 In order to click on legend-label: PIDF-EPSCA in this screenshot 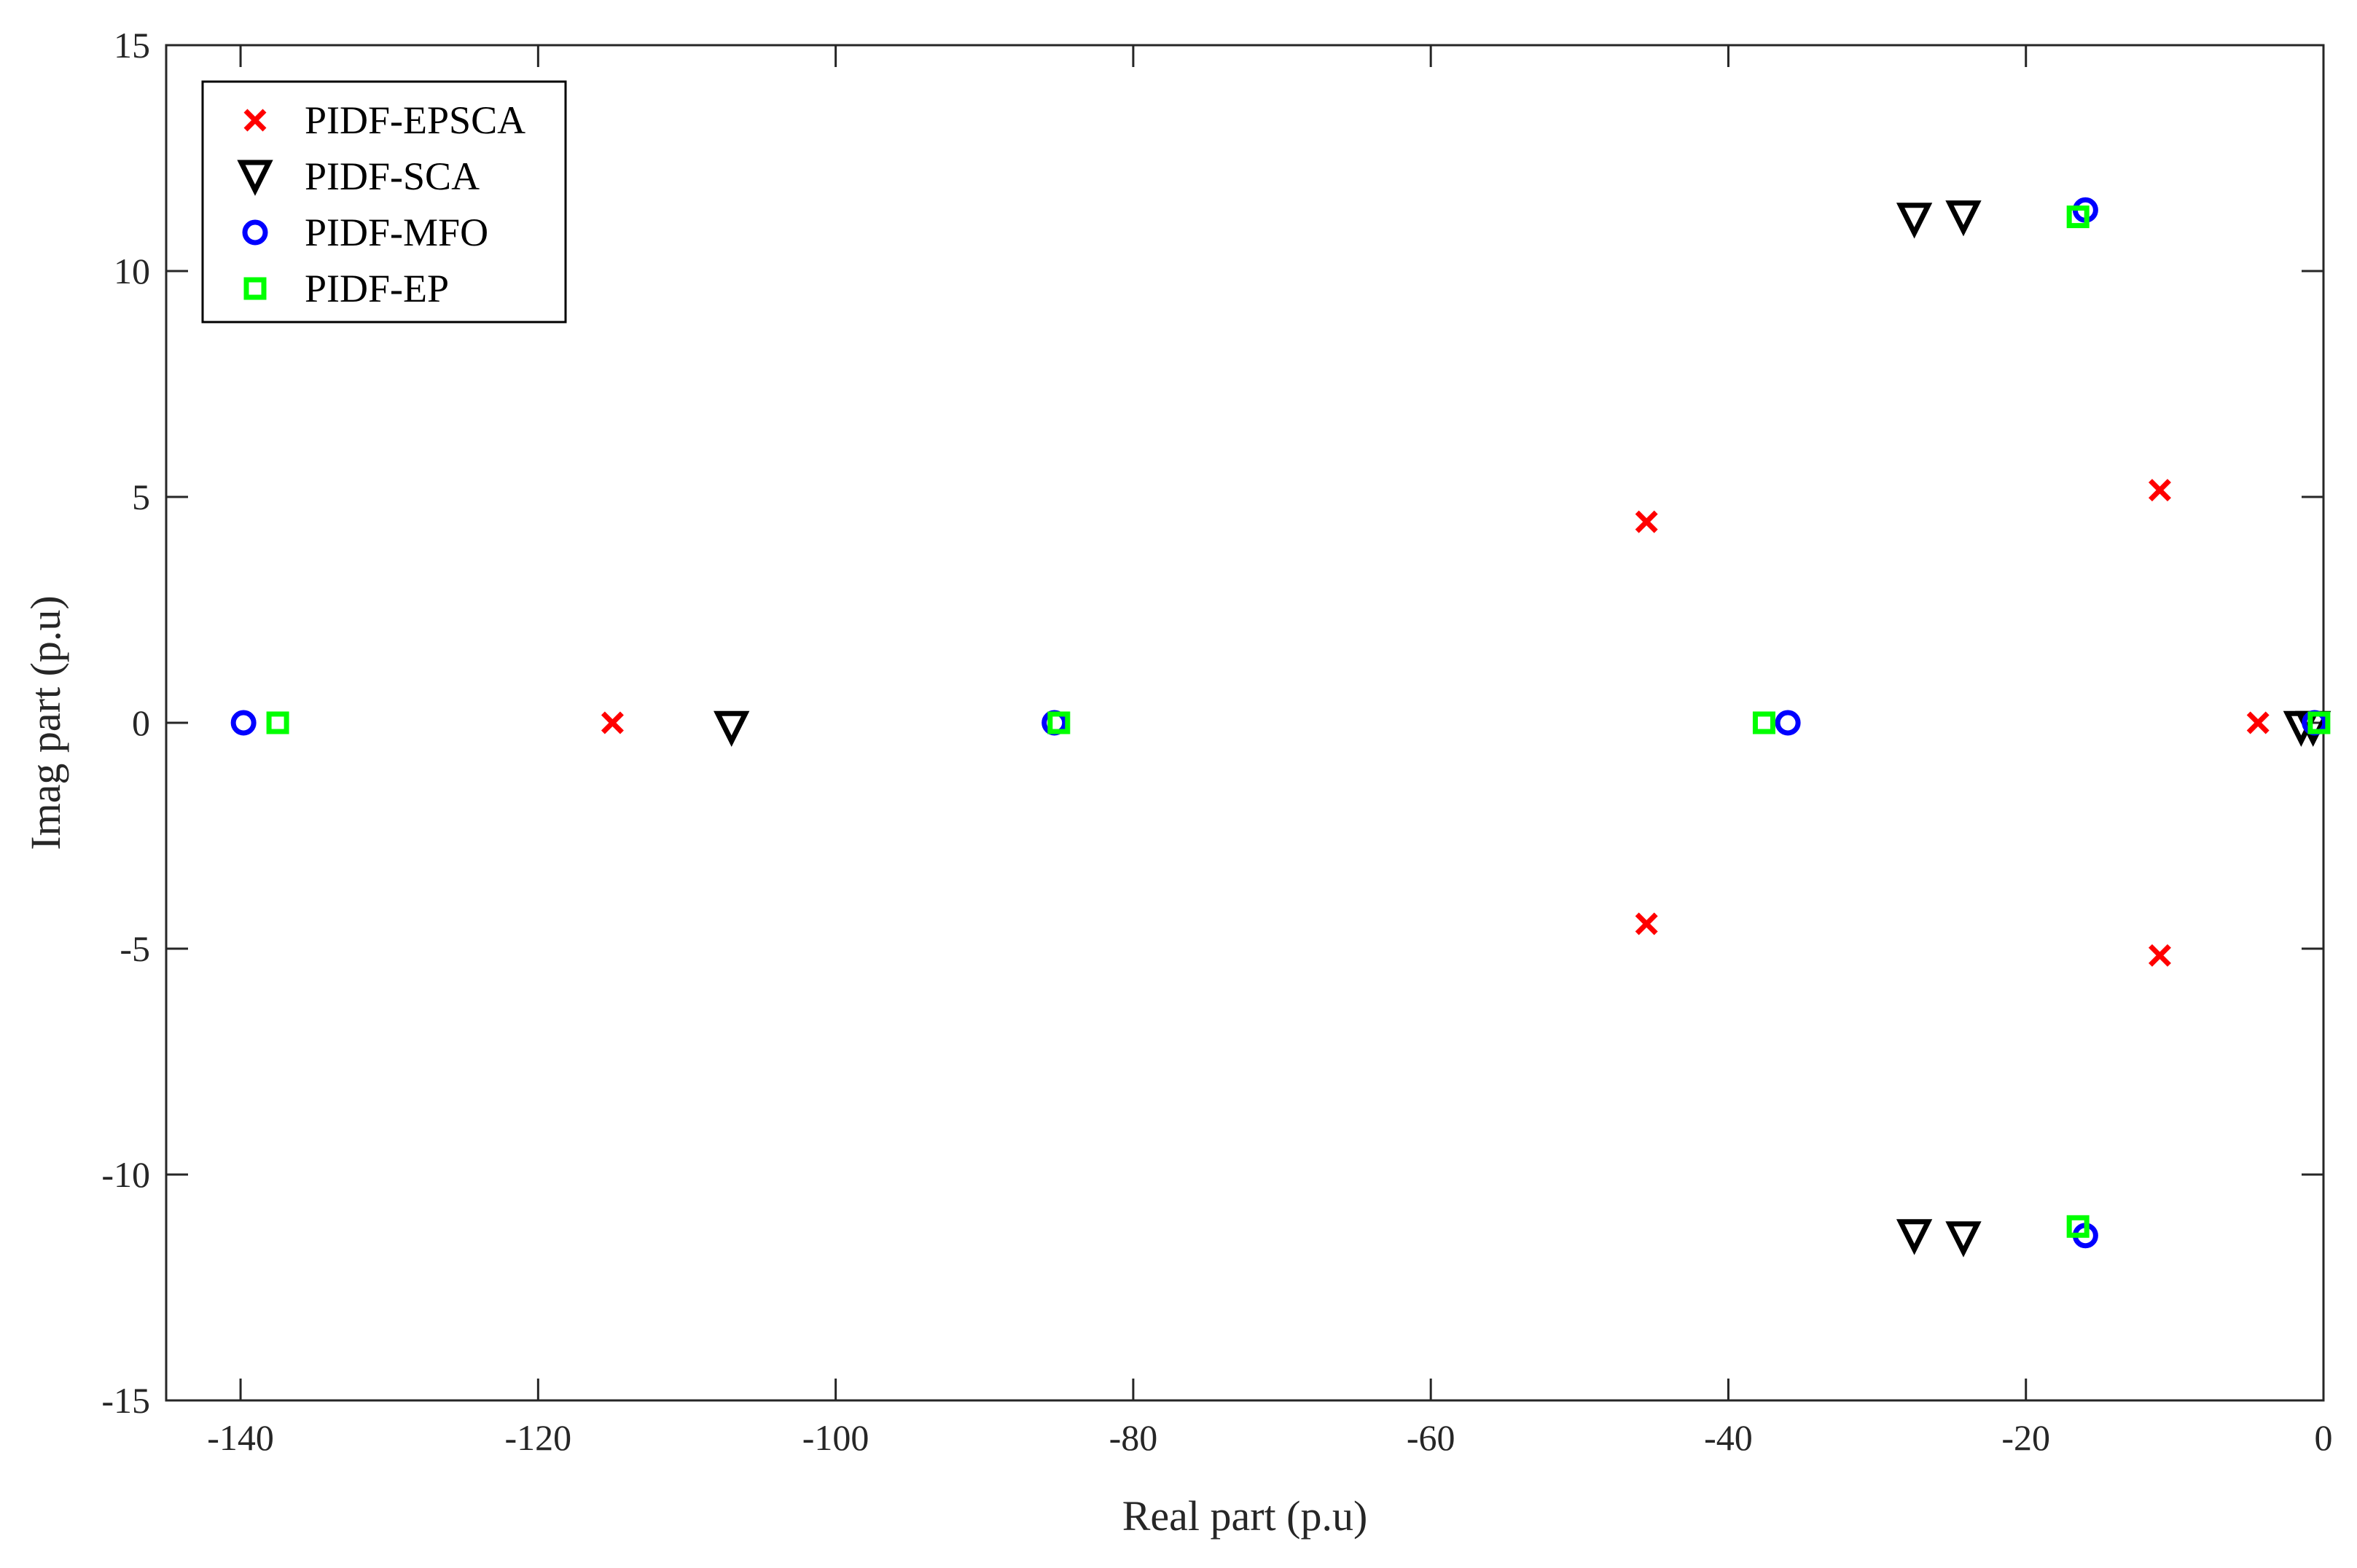, I will do `click(415, 120)`.